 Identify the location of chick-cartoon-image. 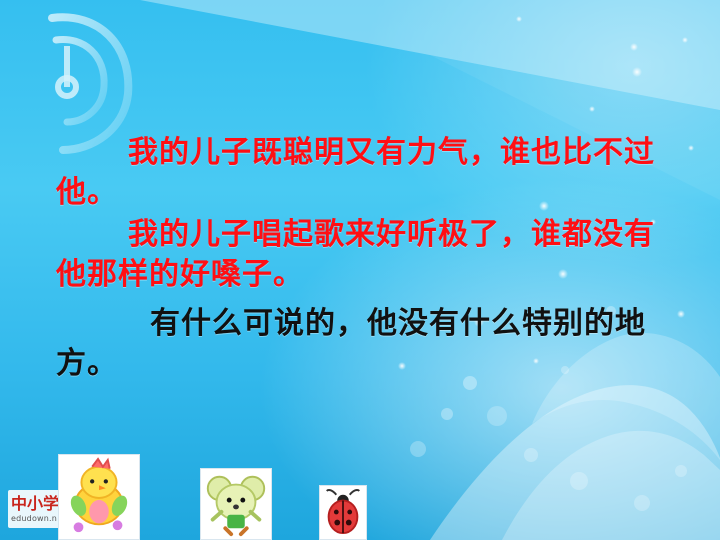
(99, 497).